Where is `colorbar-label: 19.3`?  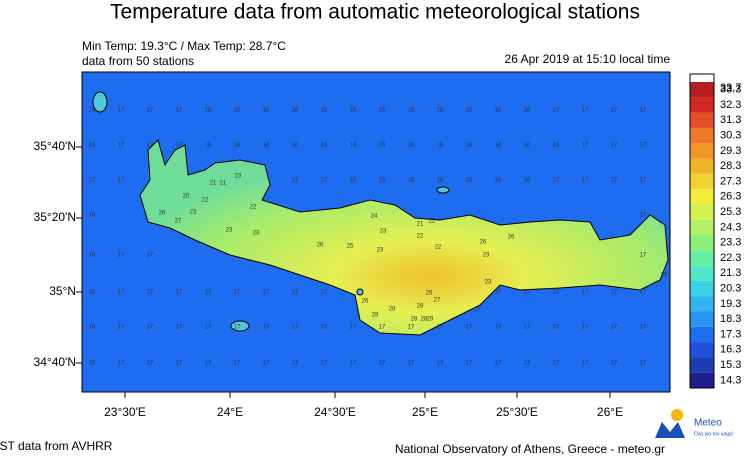 colorbar-label: 19.3 is located at coordinates (730, 304).